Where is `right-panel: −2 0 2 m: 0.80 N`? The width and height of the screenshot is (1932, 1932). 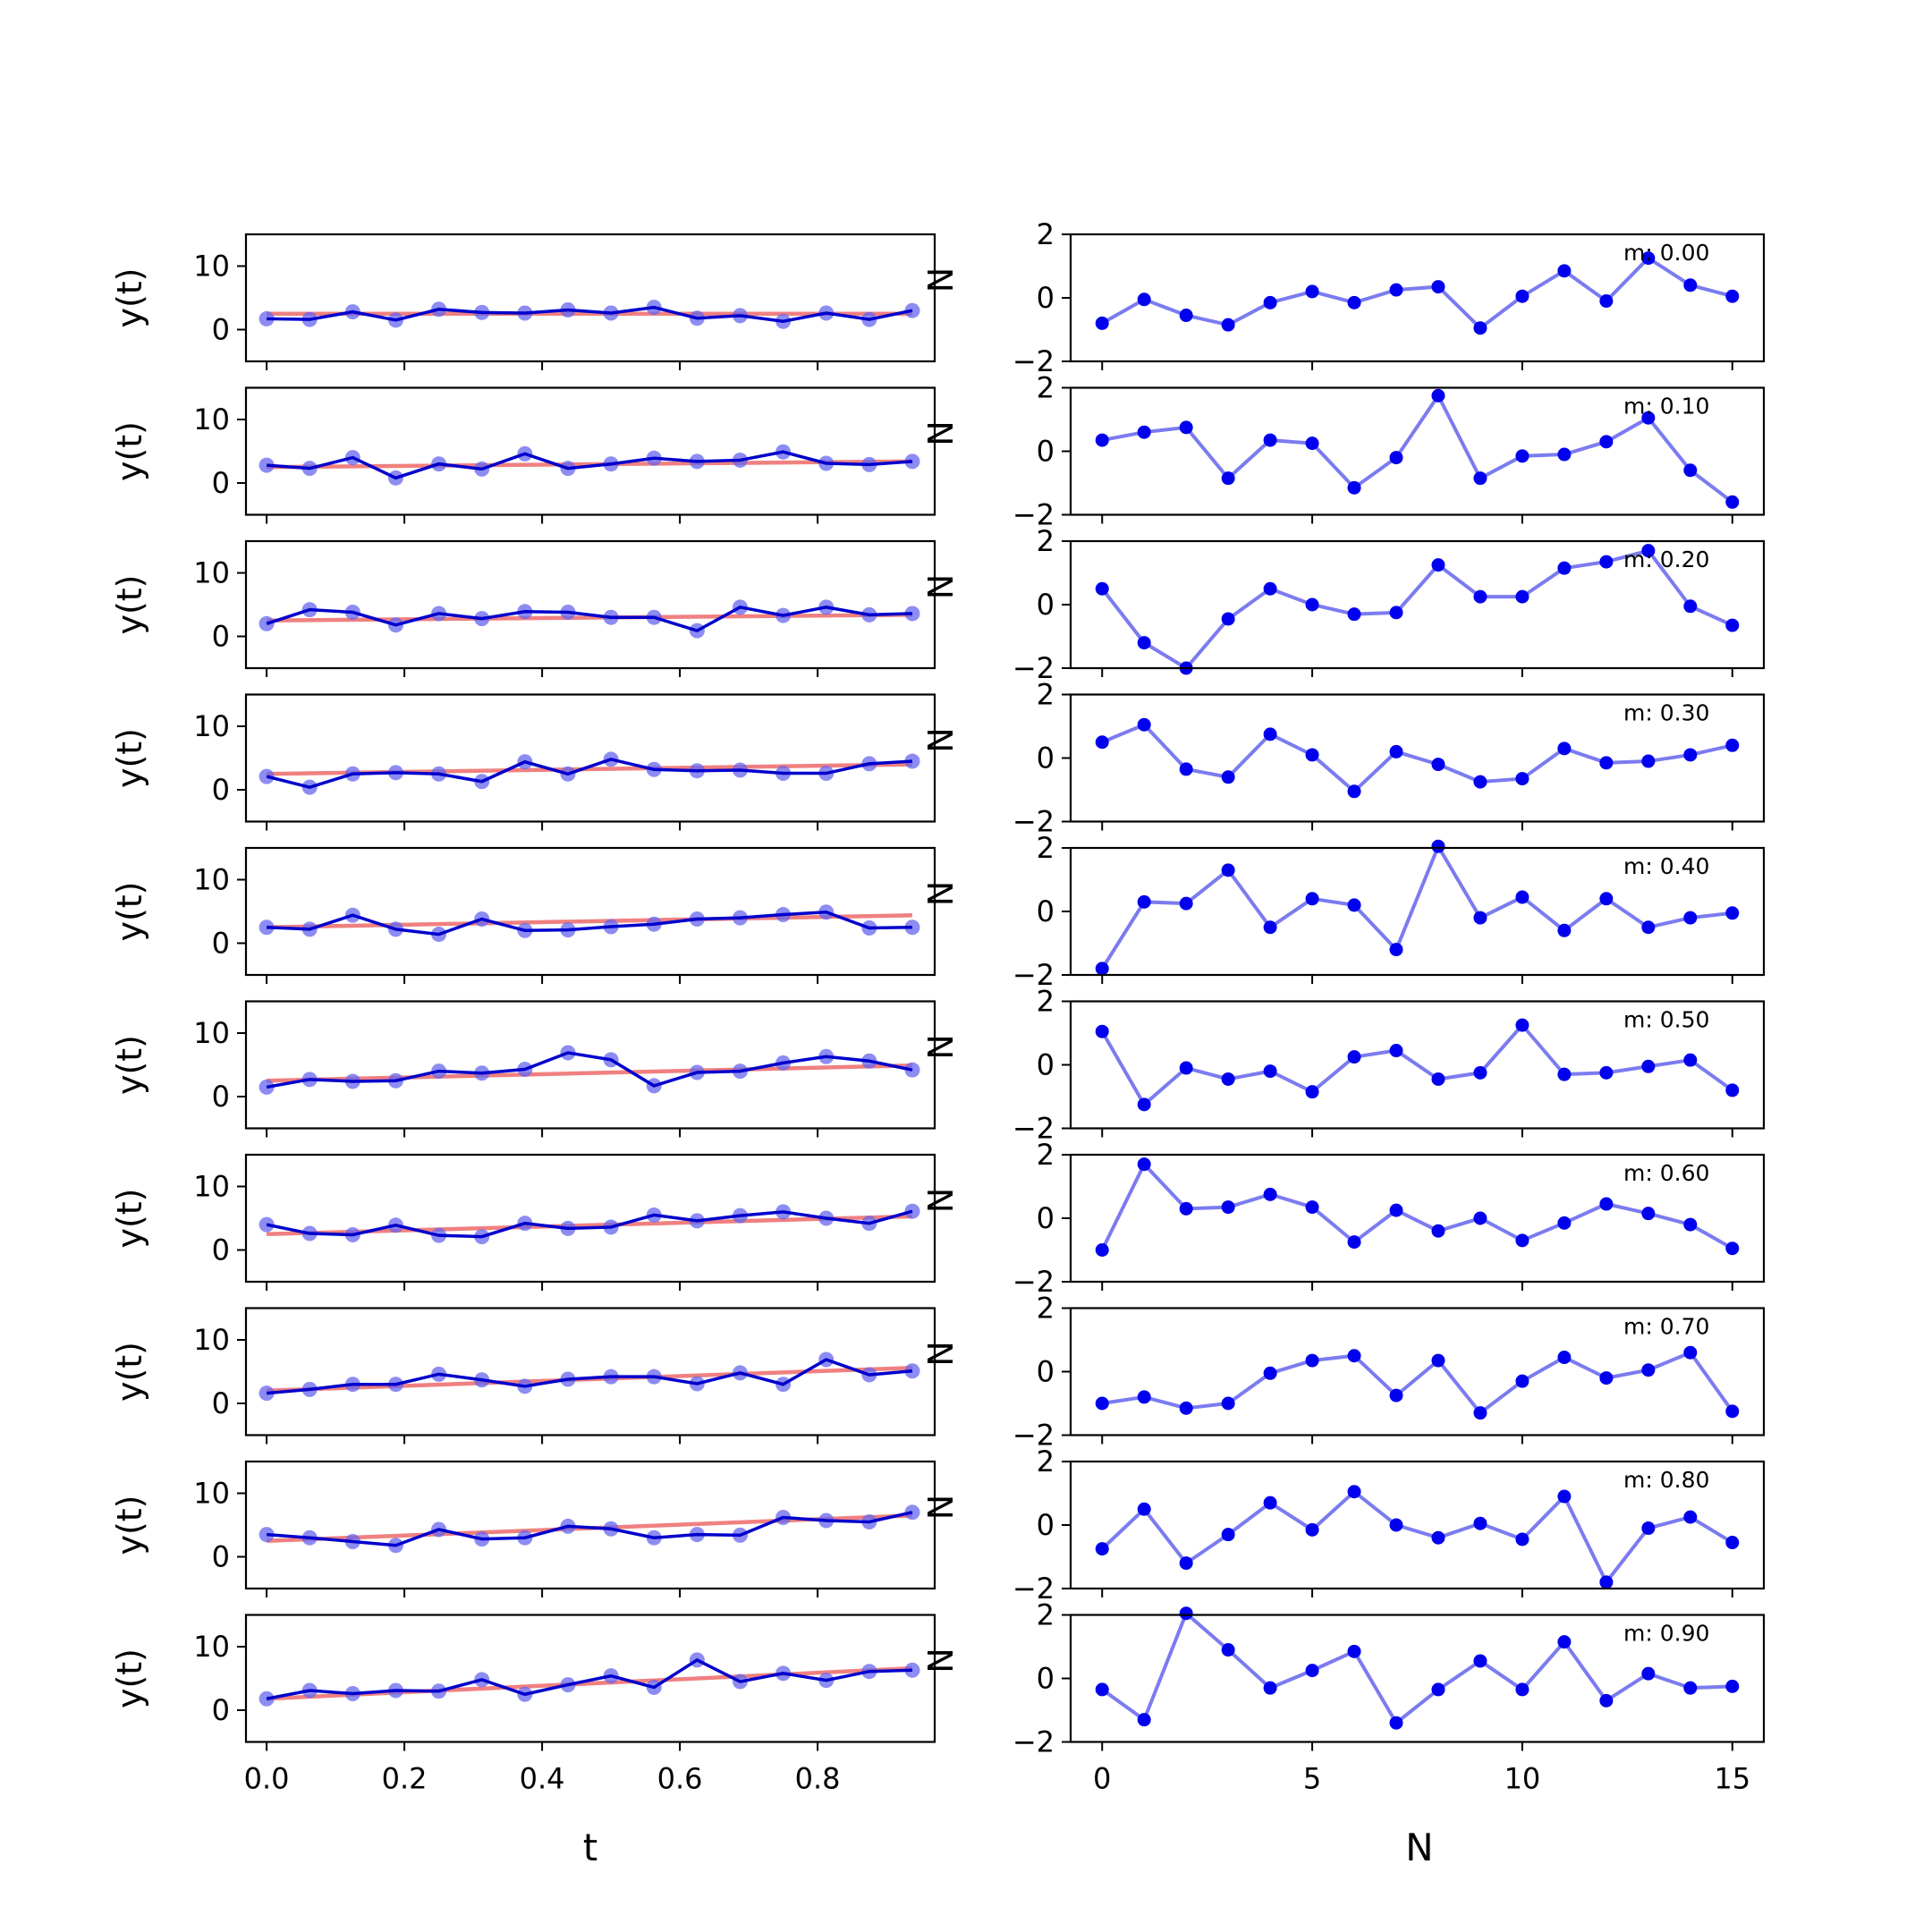 right-panel: −2 0 2 m: 0.80 N is located at coordinates (1343, 1525).